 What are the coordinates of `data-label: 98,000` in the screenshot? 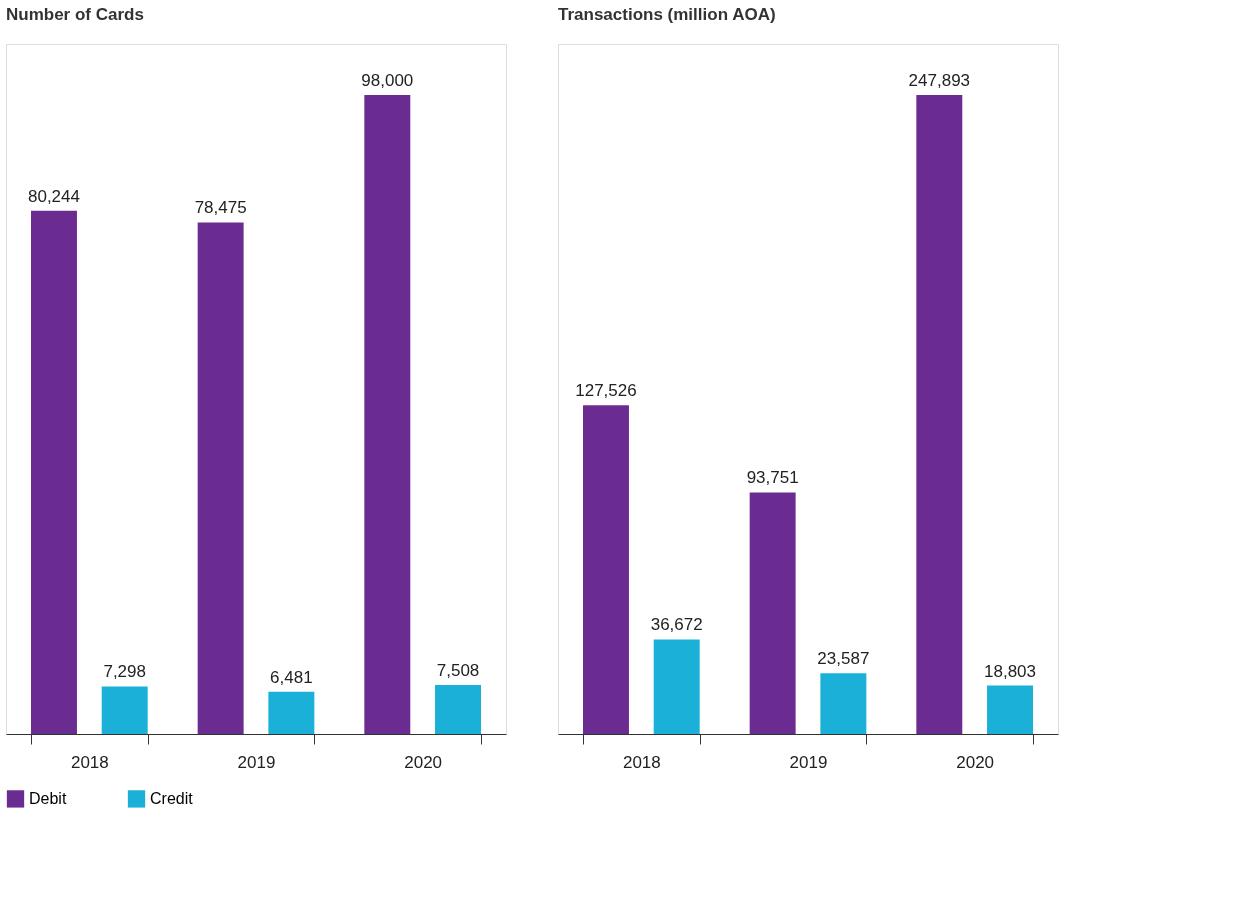 It's located at (387, 81).